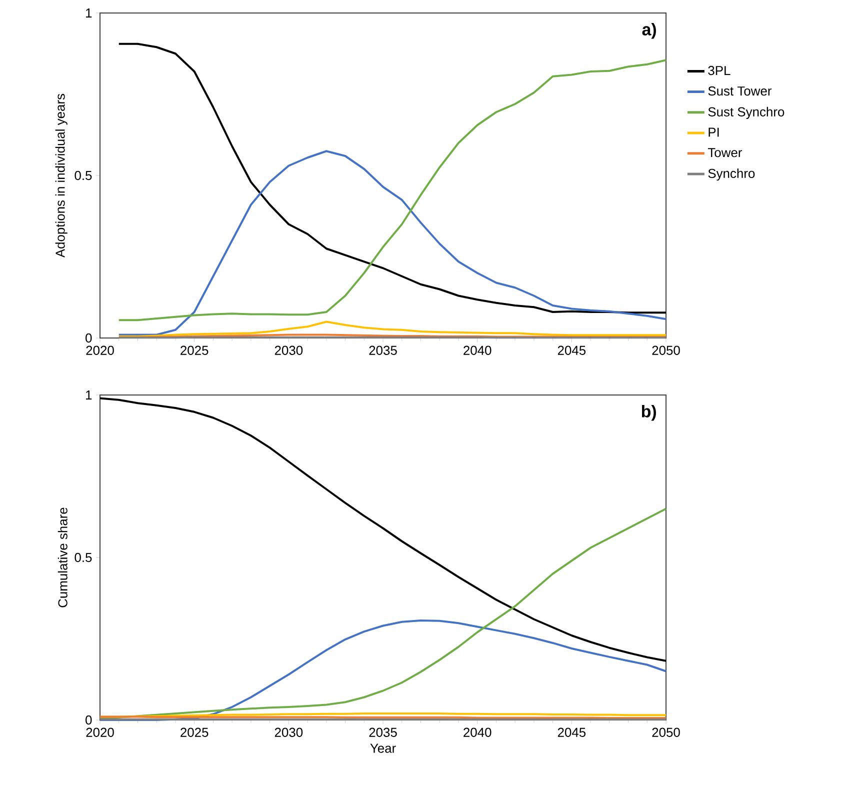 The height and width of the screenshot is (786, 845). I want to click on legend-label: Sust Synchro, so click(746, 113).